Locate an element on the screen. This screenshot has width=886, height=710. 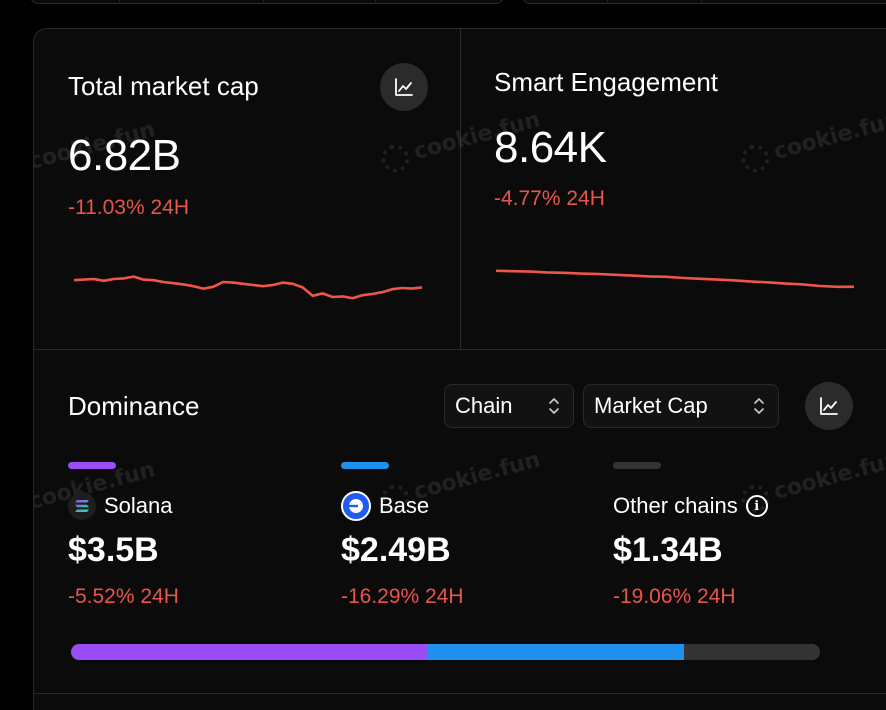
dominance-segment-other-chains is located at coordinates (751, 652).